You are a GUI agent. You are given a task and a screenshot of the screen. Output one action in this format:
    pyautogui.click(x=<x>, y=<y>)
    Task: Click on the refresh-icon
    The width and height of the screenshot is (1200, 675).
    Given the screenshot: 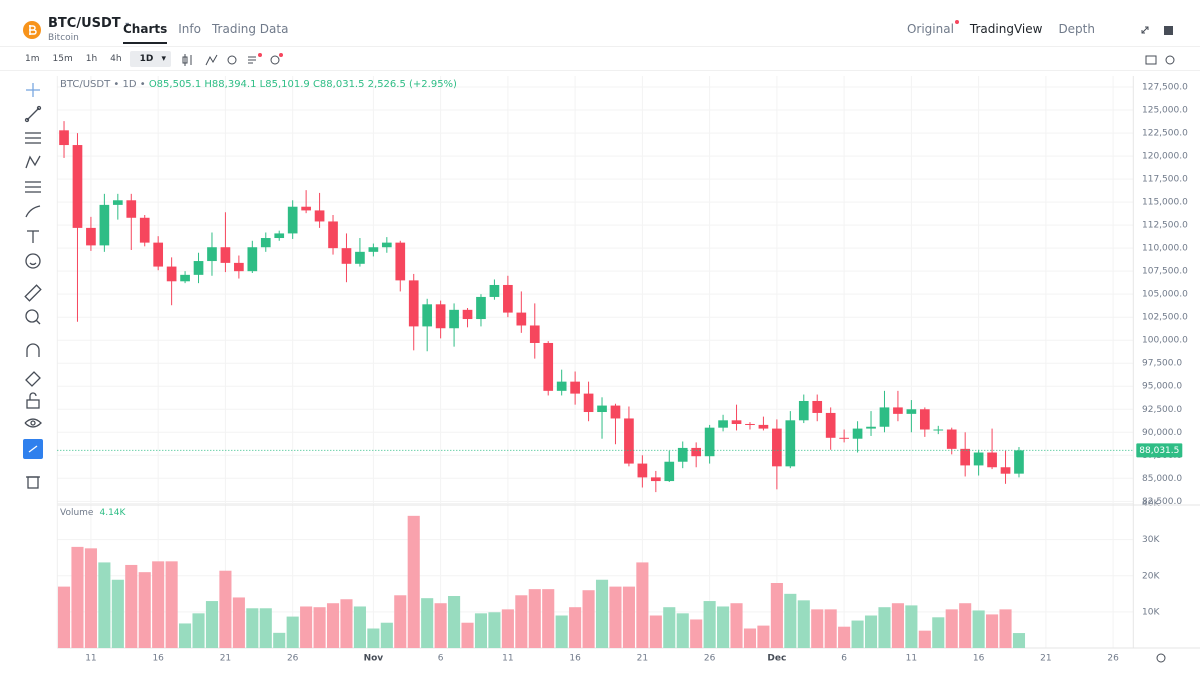 What is the action you would take?
    pyautogui.click(x=232, y=60)
    